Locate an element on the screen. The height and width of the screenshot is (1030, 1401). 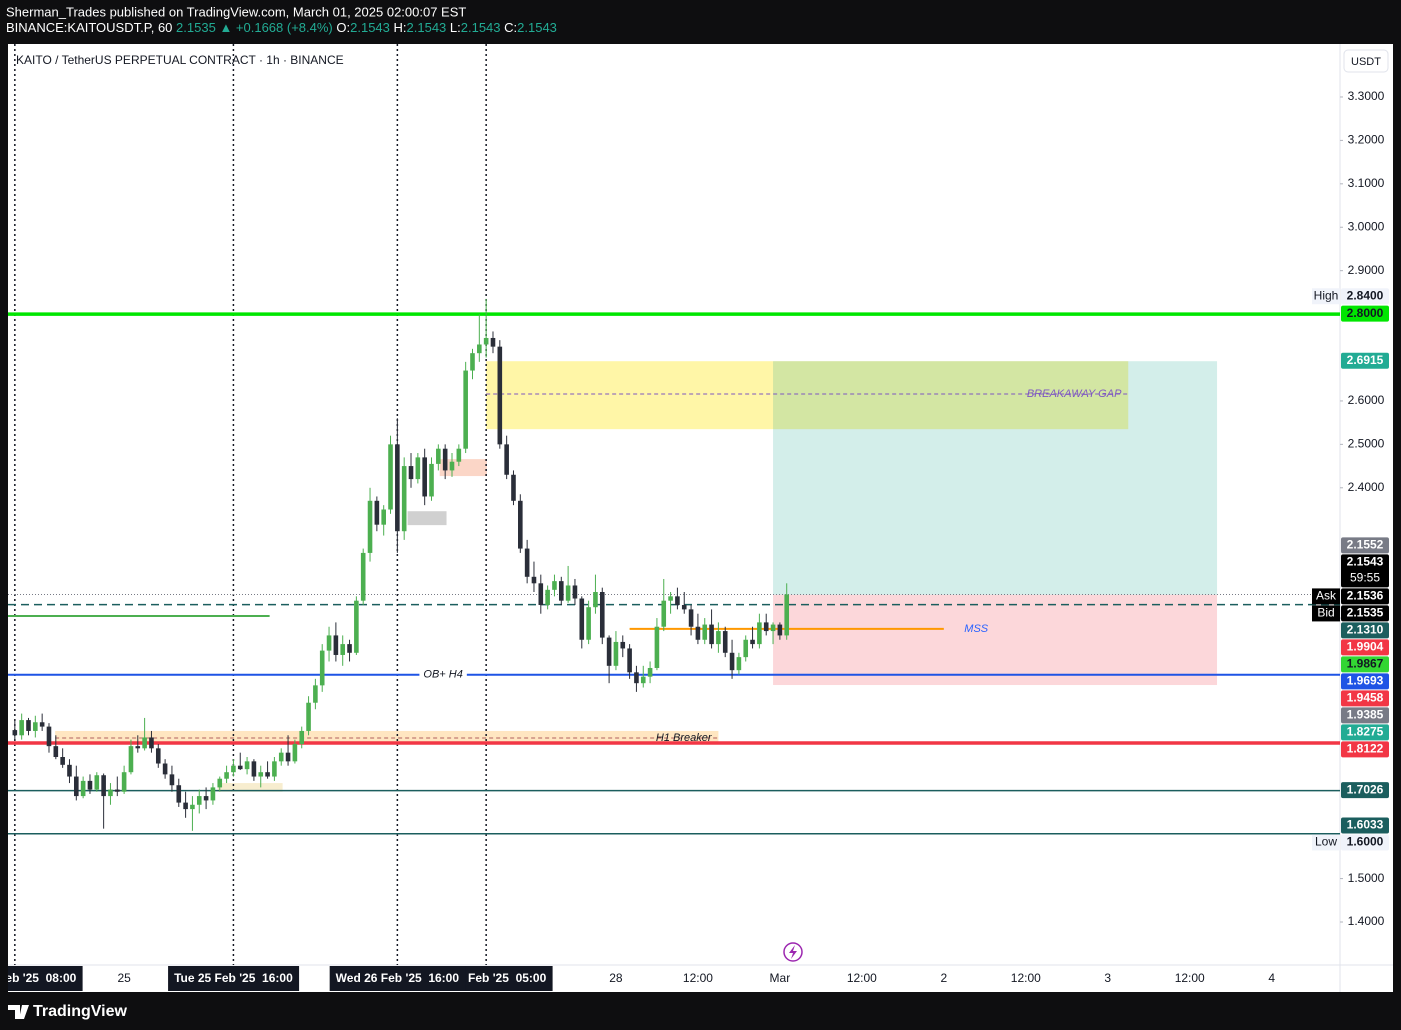
y-tick-label: 3.3000 is located at coordinates (1366, 96).